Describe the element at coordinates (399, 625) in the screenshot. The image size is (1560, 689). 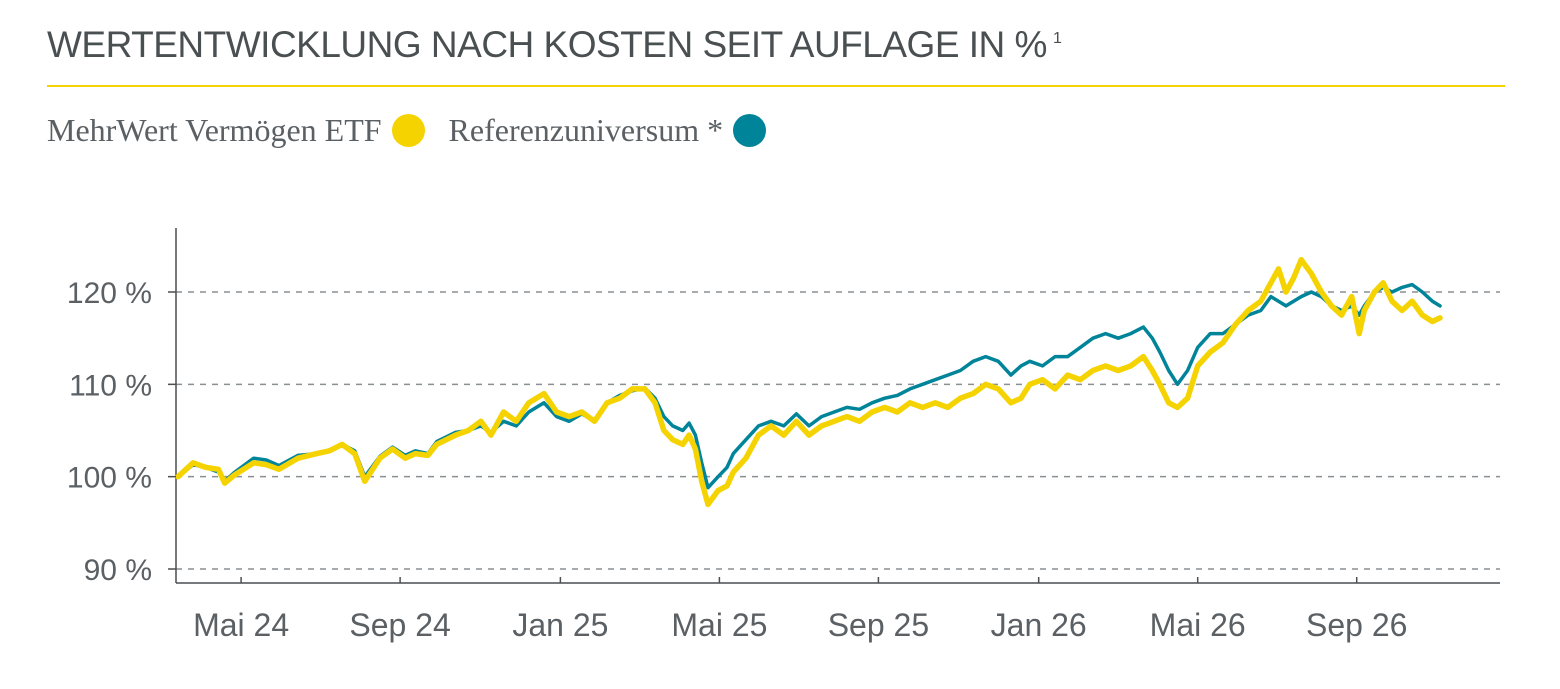
I see `x-tick-label-1: Sep 24` at that location.